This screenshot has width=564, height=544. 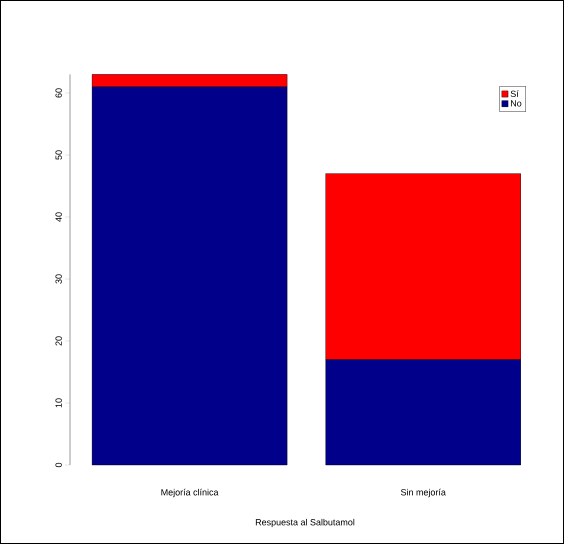 I want to click on y-tick-label: 30, so click(x=58, y=279).